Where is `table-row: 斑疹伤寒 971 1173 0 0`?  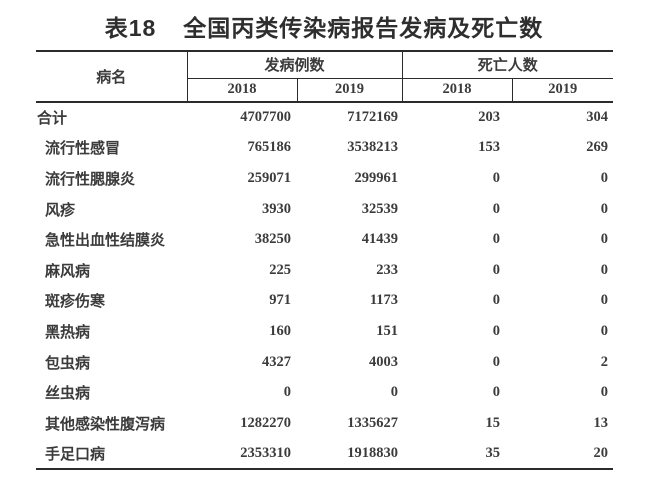
table-row: 斑疹伤寒 971 1173 0 0 is located at coordinates (324, 301).